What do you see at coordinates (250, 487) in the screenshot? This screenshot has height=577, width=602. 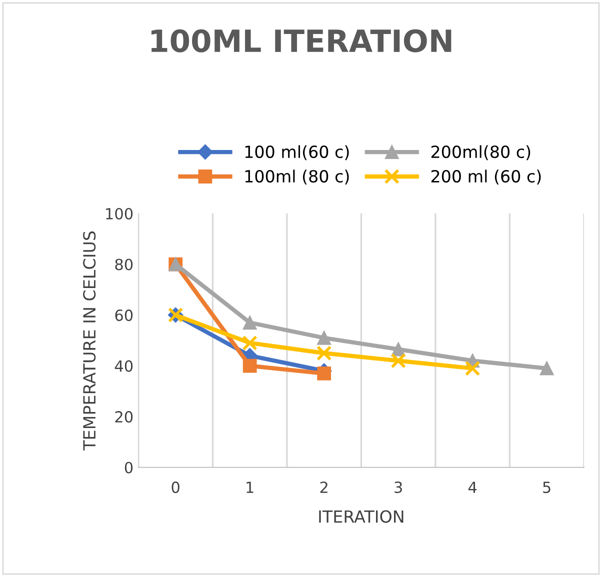 I see `x-tick-label: 1` at bounding box center [250, 487].